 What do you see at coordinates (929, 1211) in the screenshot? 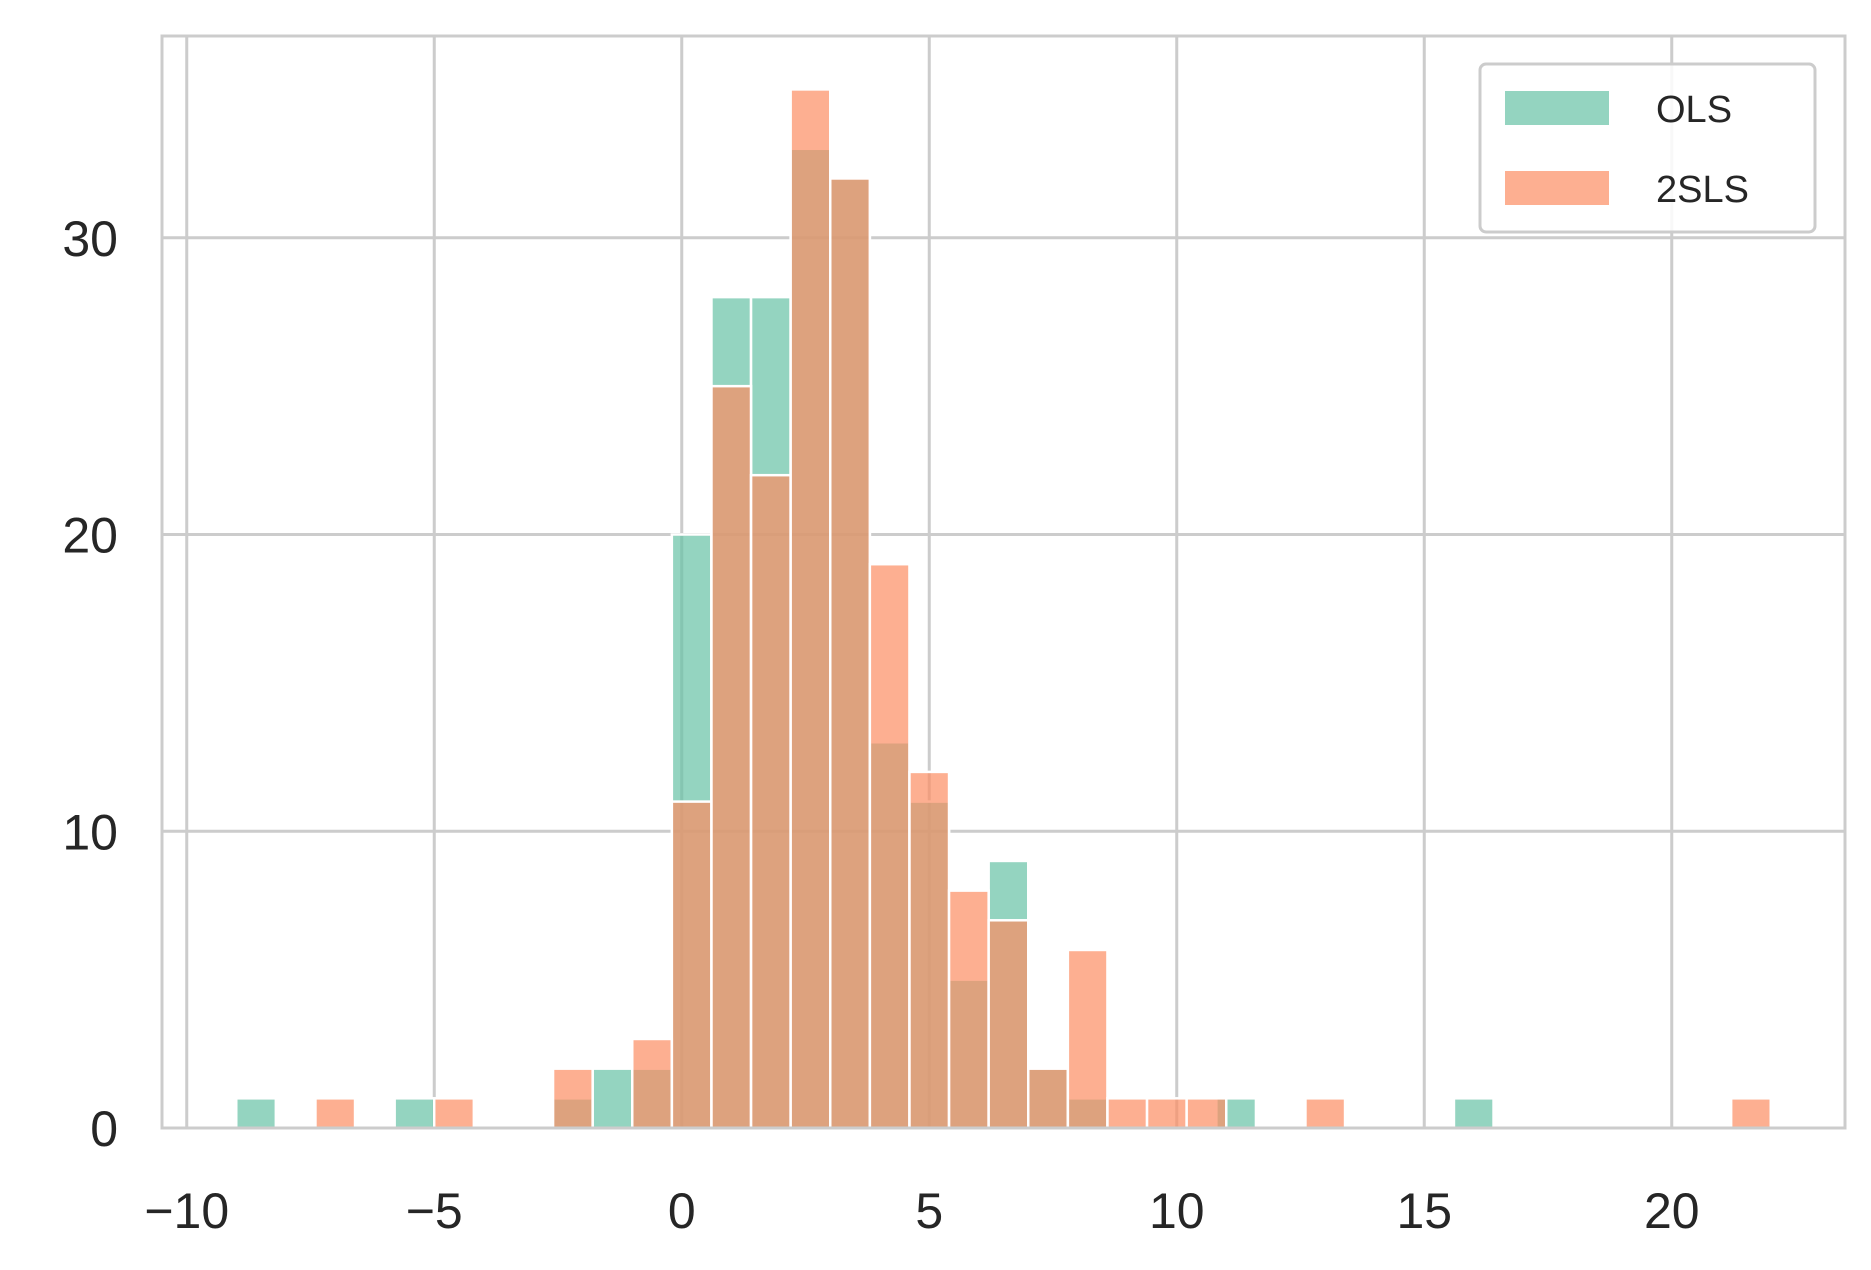
I see `x-tick-label: 5` at bounding box center [929, 1211].